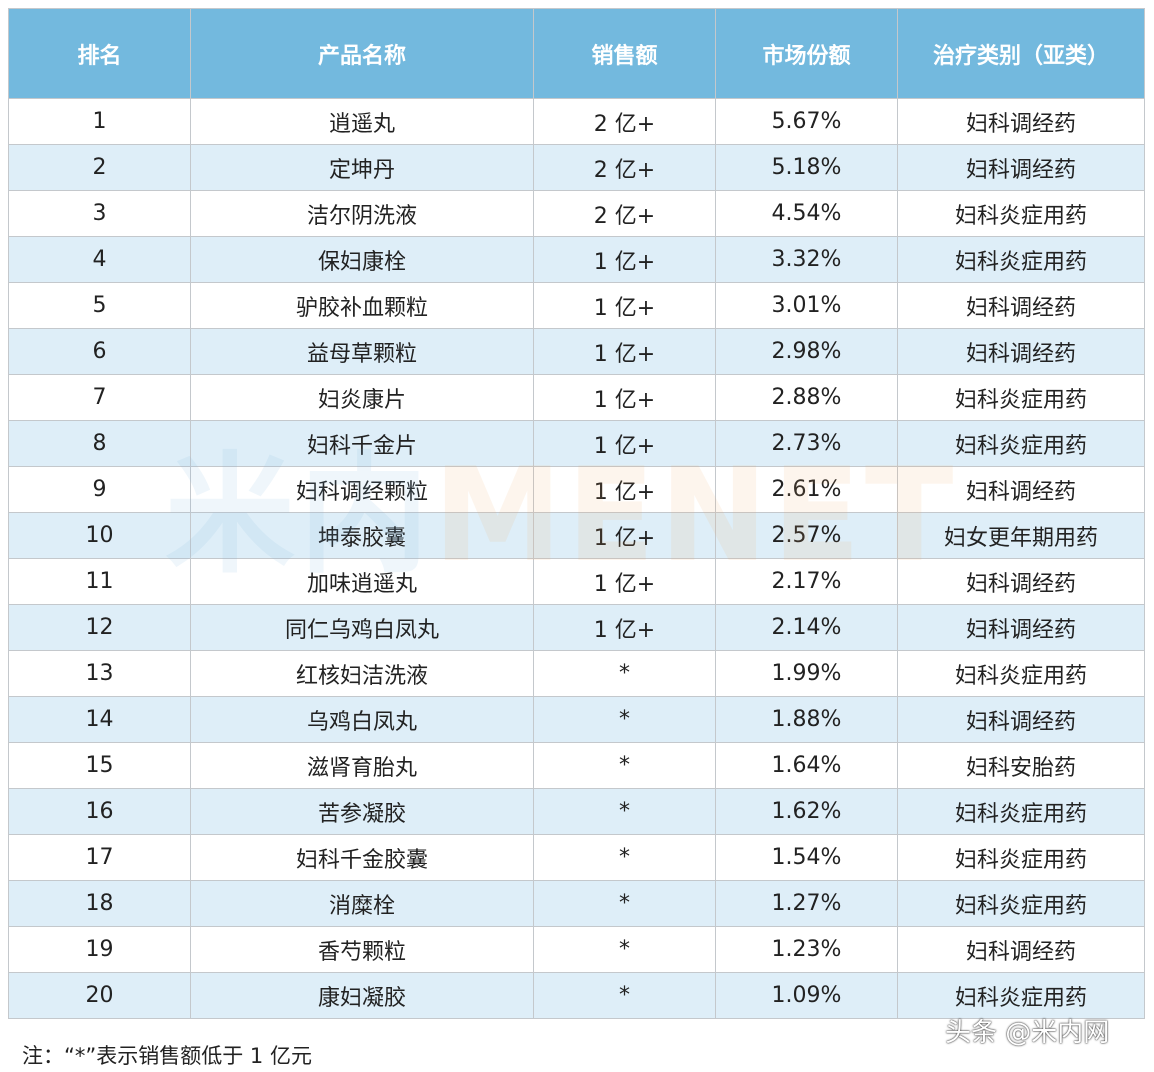  What do you see at coordinates (806, 53) in the screenshot?
I see `header-share: 市场份额` at bounding box center [806, 53].